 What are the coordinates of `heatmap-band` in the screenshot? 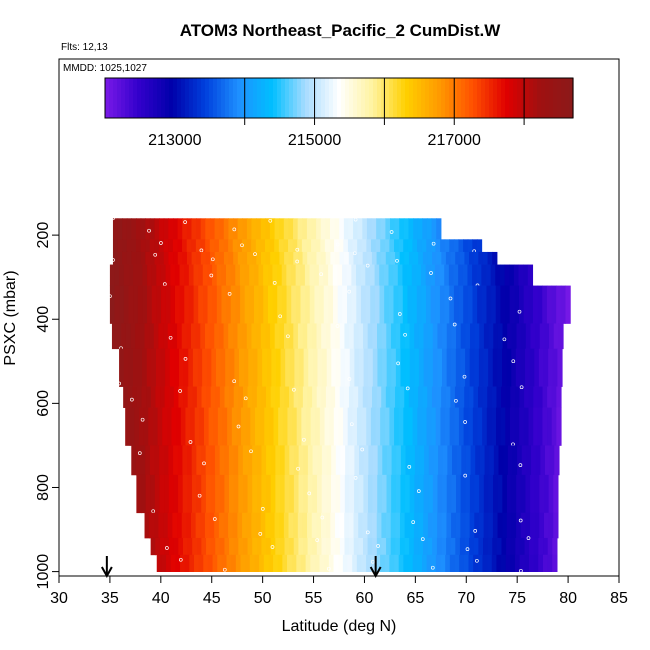 It's located at (351, 525).